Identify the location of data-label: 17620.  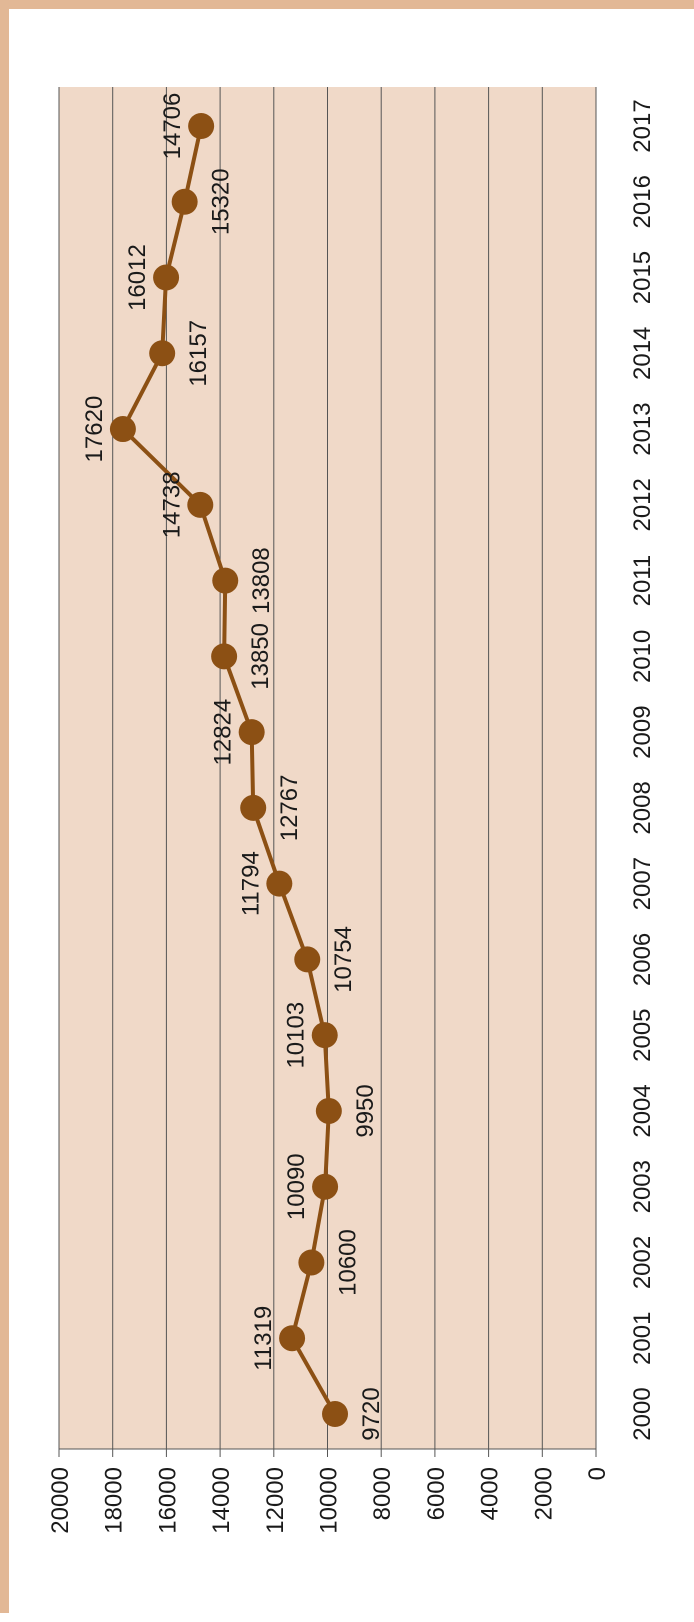
(94, 429).